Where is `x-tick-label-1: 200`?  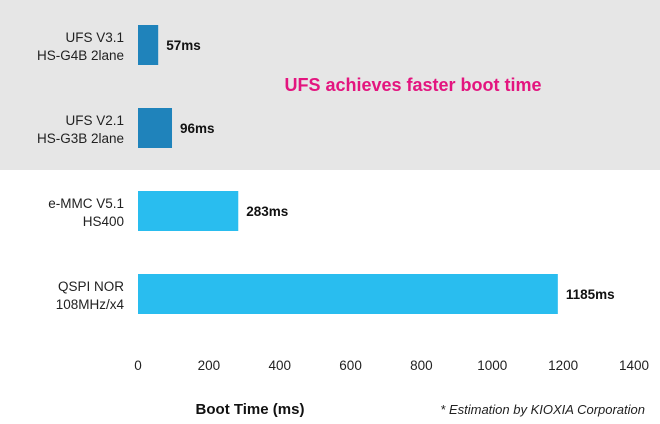 x-tick-label-1: 200 is located at coordinates (209, 365).